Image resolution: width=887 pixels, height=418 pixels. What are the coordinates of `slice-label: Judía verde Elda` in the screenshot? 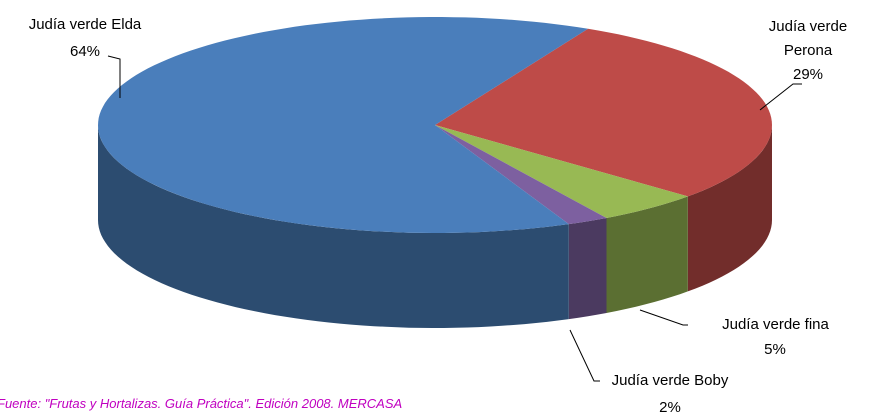 It's located at (85, 24).